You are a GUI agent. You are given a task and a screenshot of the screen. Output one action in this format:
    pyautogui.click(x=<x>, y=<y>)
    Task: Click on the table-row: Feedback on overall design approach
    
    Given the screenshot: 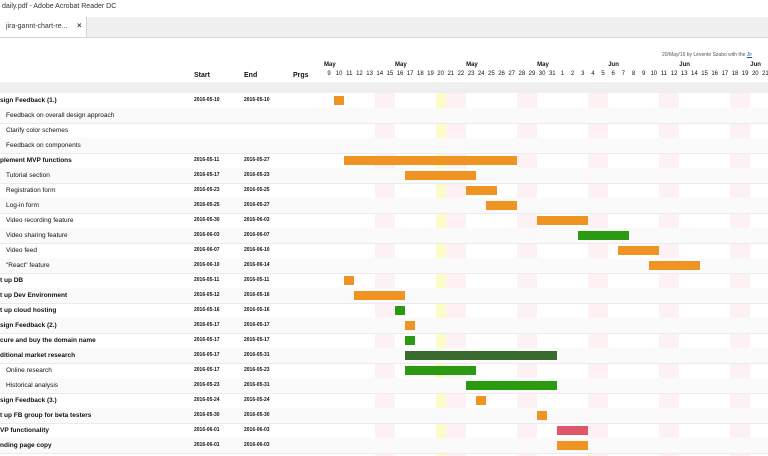 What is the action you would take?
    pyautogui.click(x=384, y=116)
    